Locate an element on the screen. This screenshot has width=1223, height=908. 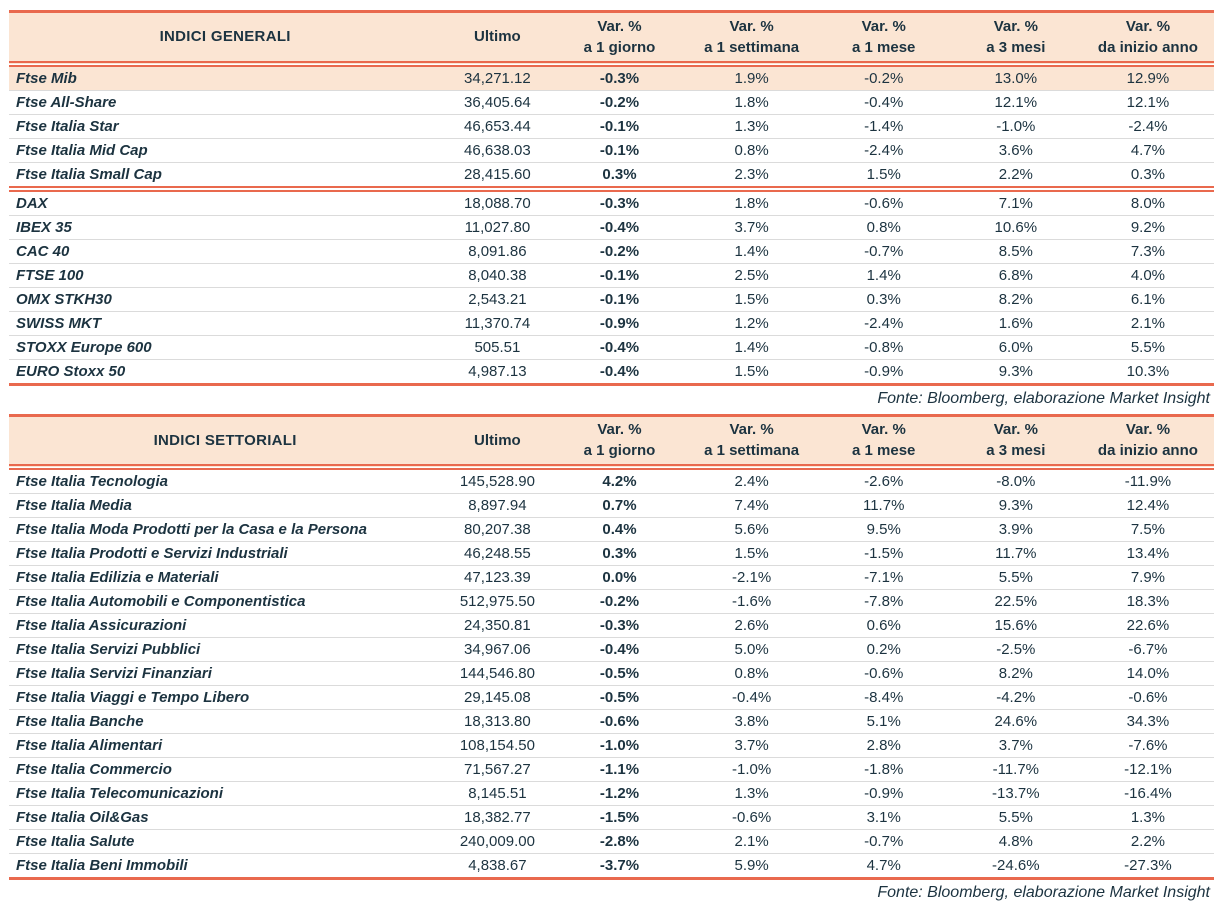
var-1day-value: -0.1% is located at coordinates (619, 126).